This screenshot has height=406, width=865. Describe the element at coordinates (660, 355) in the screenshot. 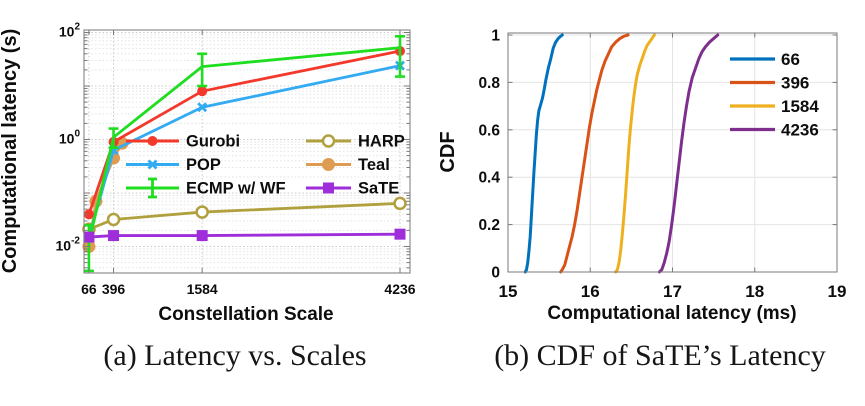

I see `caption-b: (b) CDF of SaTE’s Latency` at that location.